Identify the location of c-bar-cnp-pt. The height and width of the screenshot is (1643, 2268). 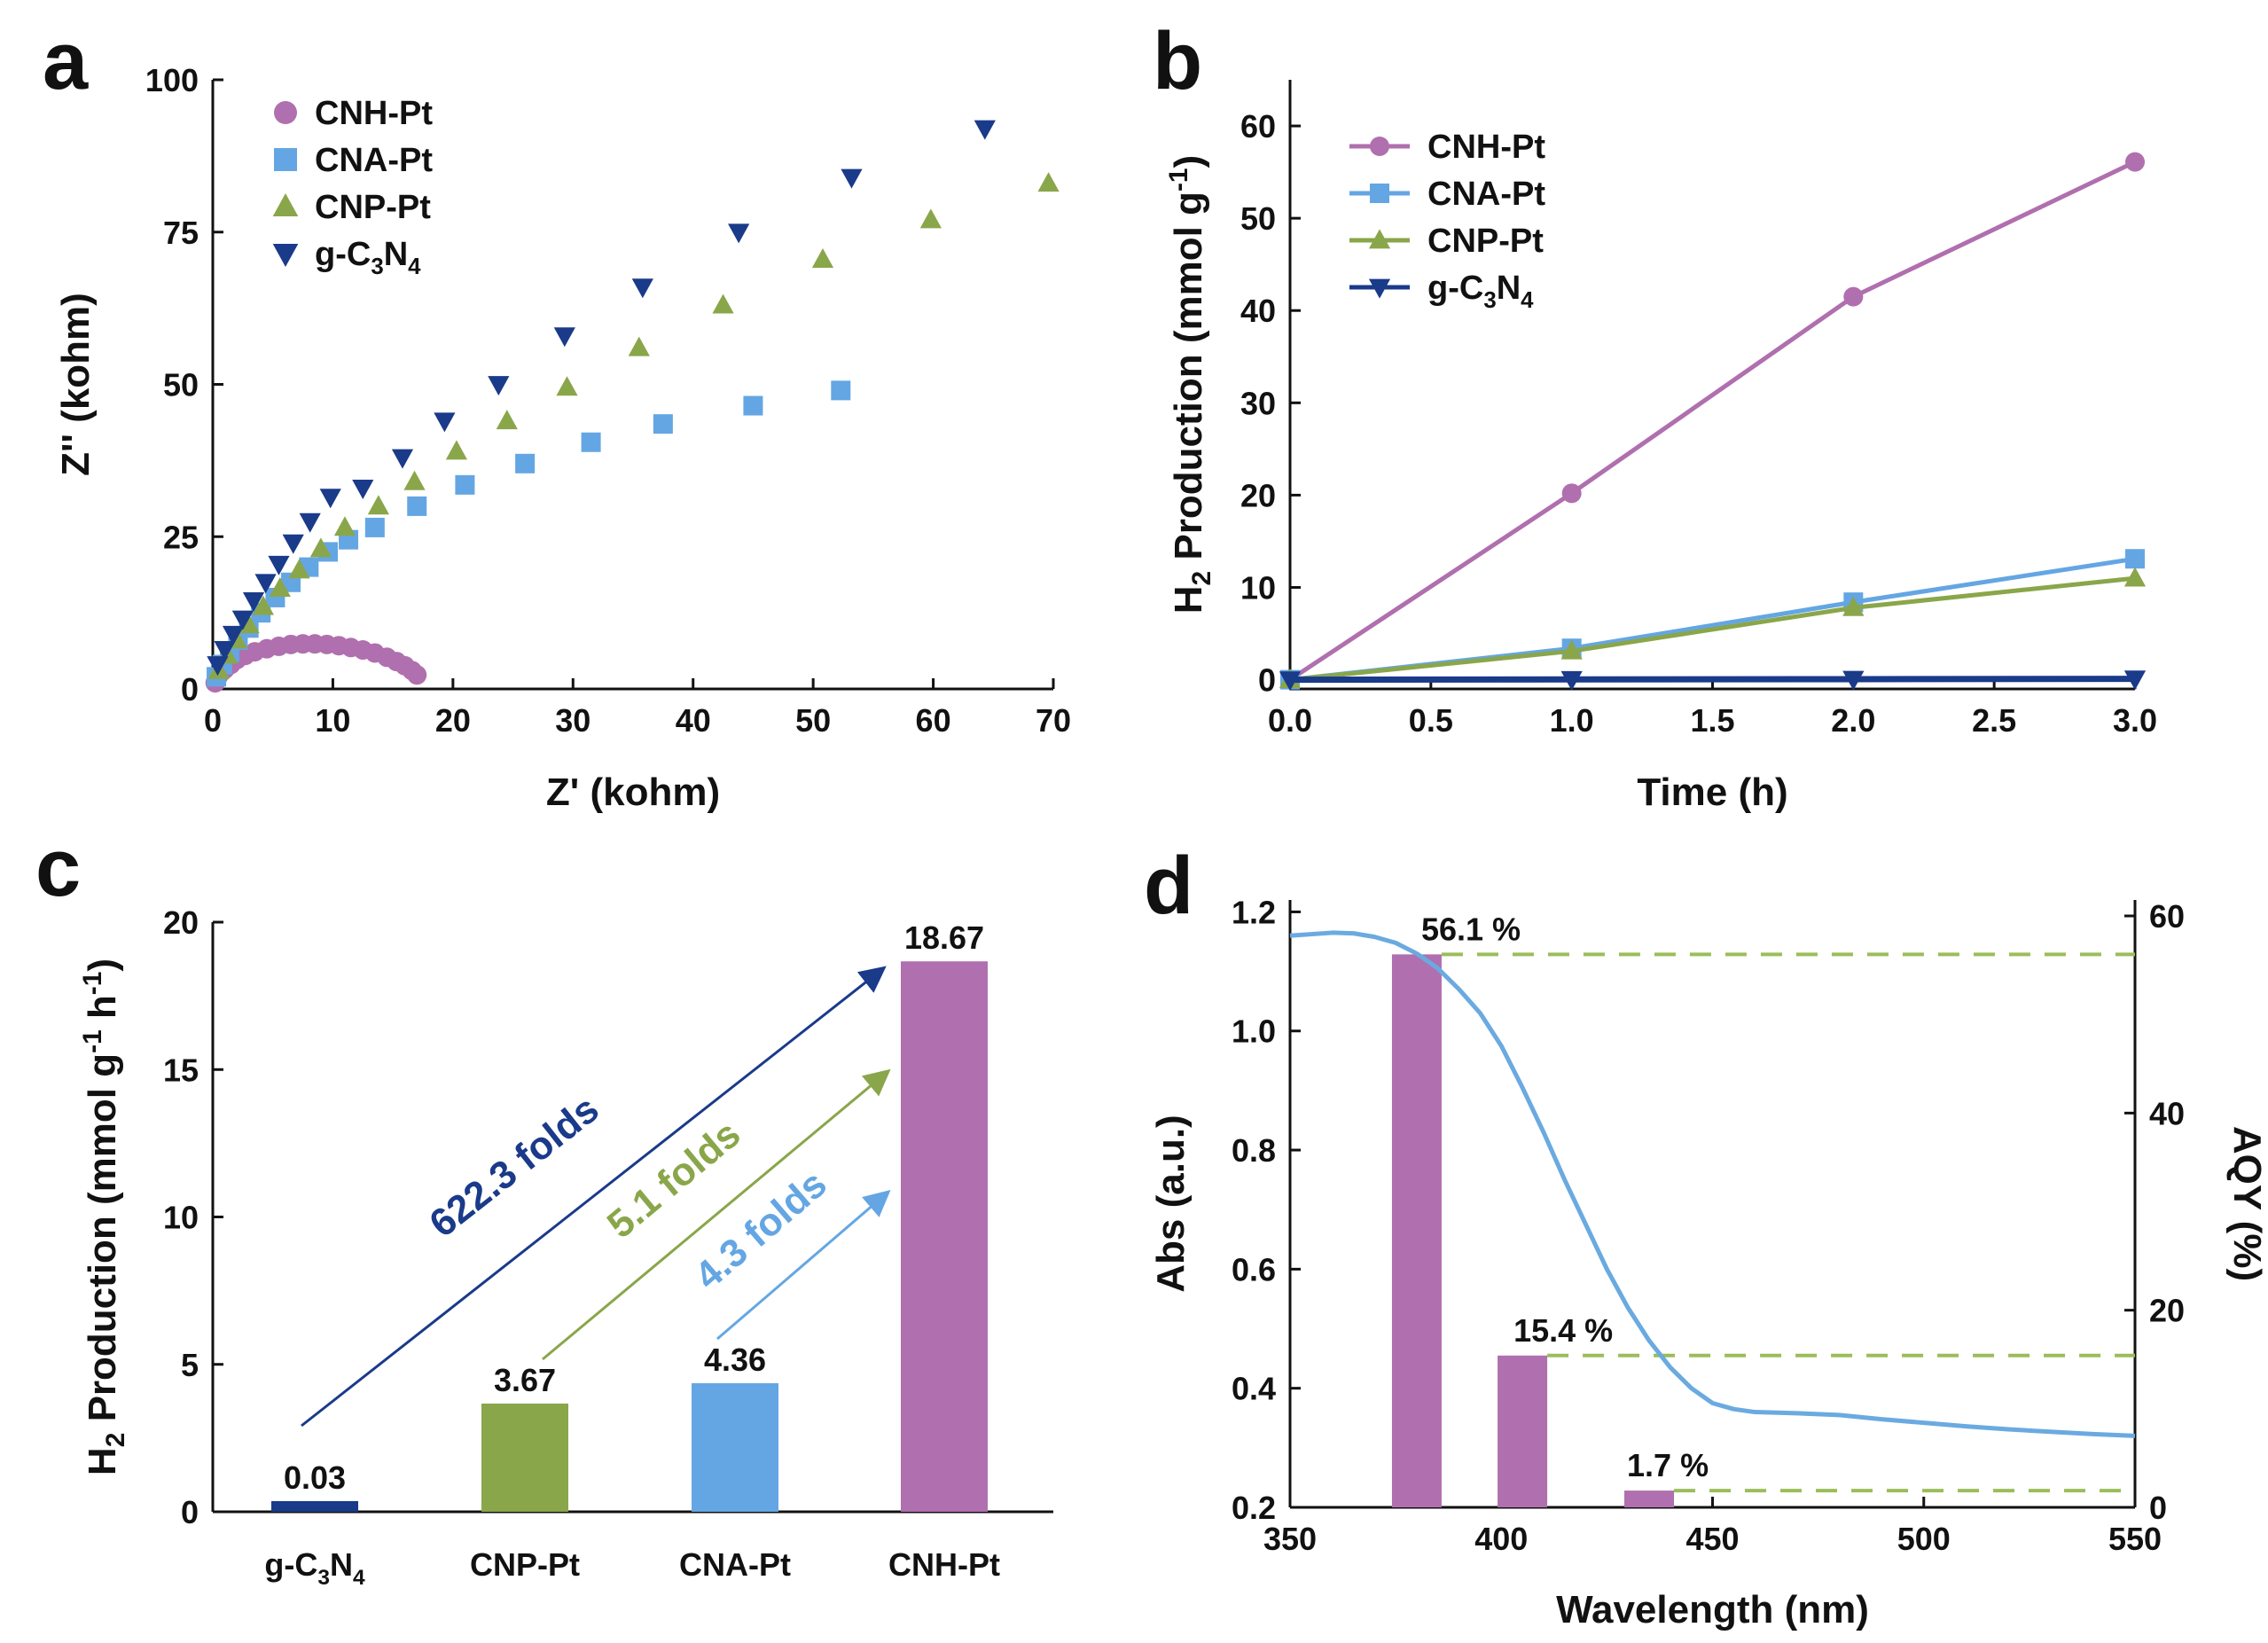
(524, 1457).